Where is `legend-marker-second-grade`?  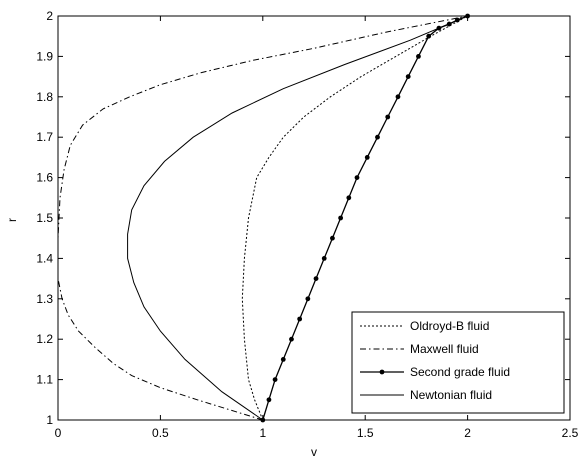
legend-marker-second-grade is located at coordinates (382, 372).